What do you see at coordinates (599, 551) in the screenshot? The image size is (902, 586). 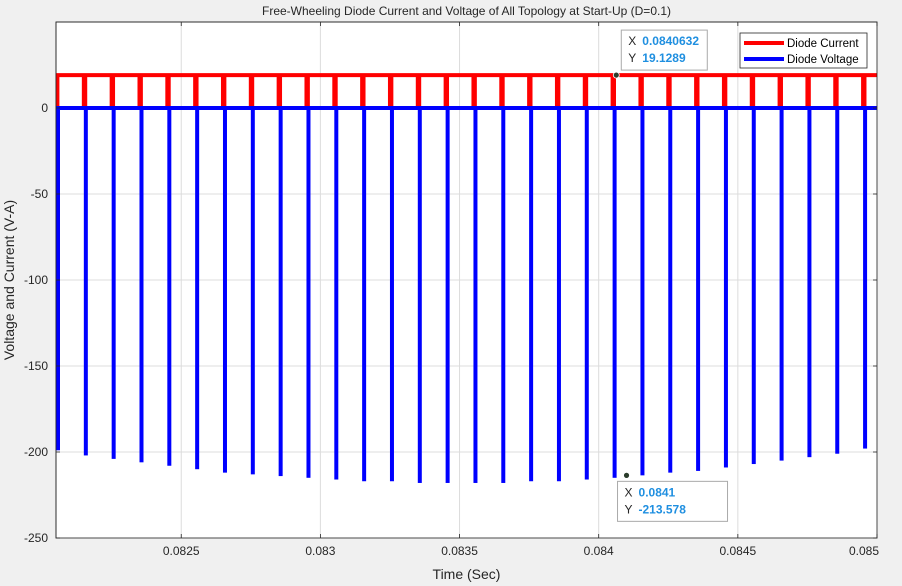 I see `x-tick-label: 0.084` at bounding box center [599, 551].